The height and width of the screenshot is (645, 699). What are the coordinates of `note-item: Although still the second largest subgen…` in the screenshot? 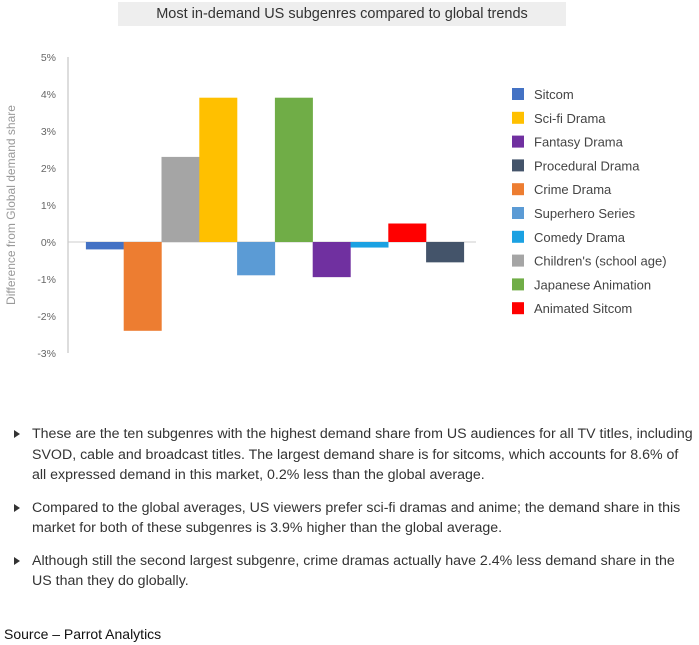 It's located at (354, 571).